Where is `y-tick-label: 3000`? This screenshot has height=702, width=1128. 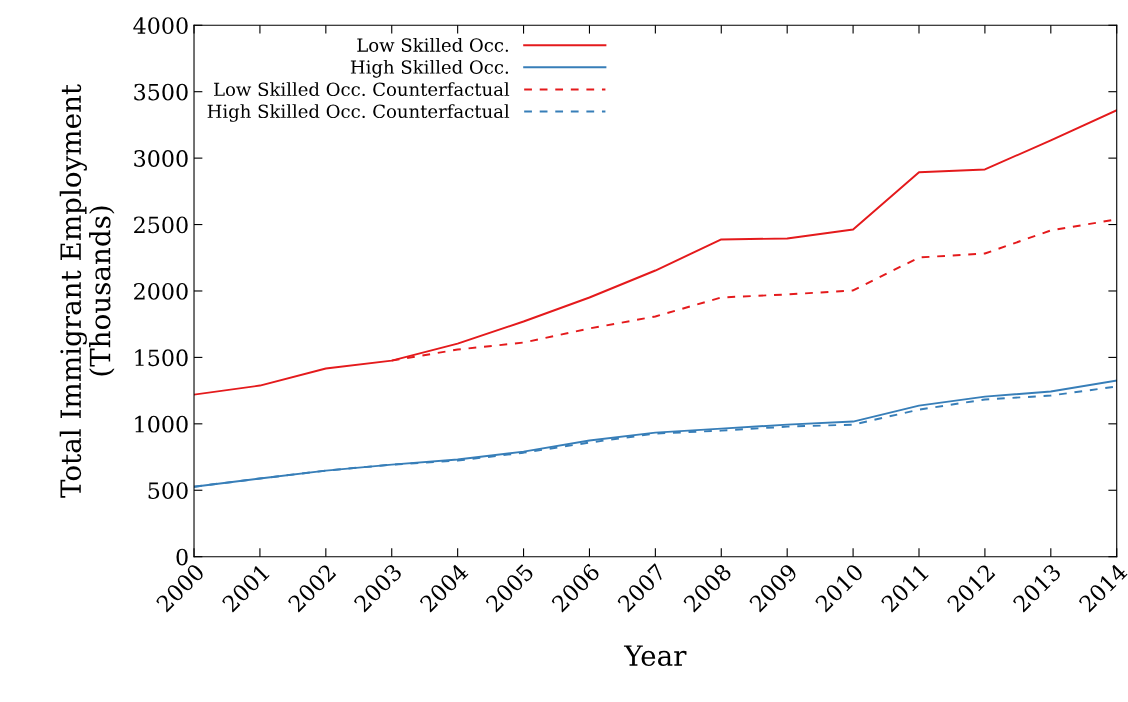 y-tick-label: 3000 is located at coordinates (161, 158).